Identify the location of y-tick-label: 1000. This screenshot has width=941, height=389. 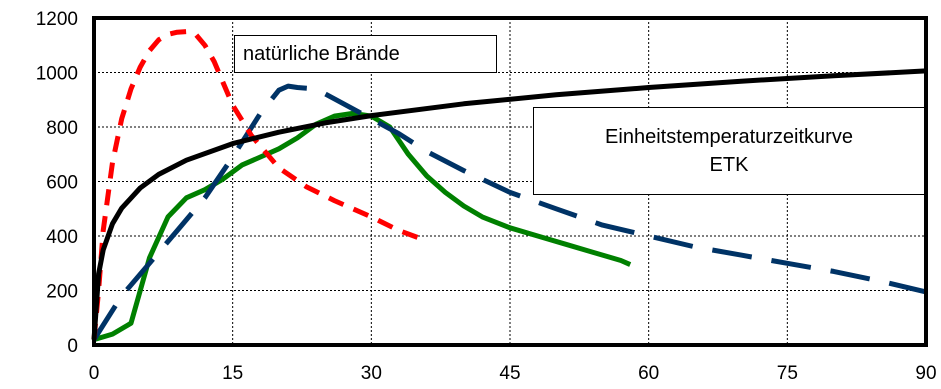
(57, 74).